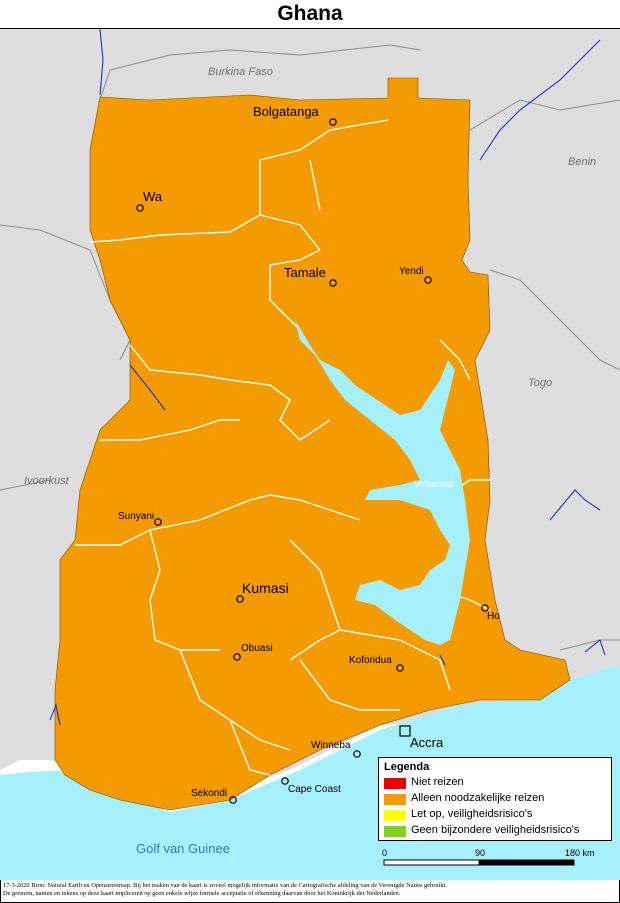 This screenshot has width=620, height=903. I want to click on scale-label-start: 0, so click(385, 853).